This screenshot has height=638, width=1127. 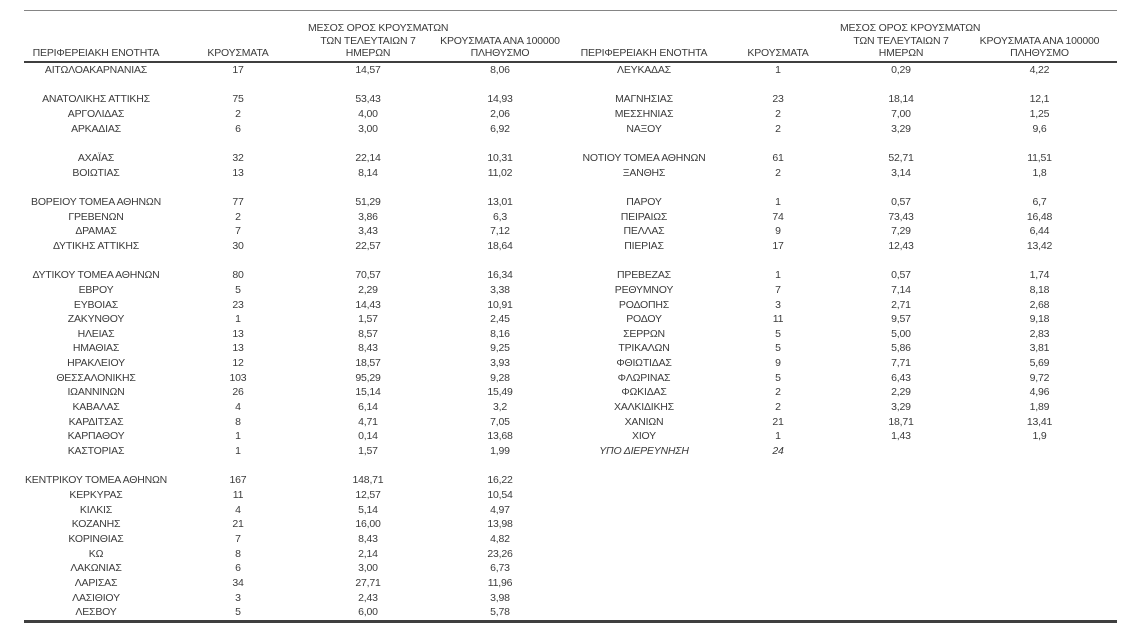 What do you see at coordinates (500, 128) in the screenshot?
I see `per100k-cell-left: 6,92` at bounding box center [500, 128].